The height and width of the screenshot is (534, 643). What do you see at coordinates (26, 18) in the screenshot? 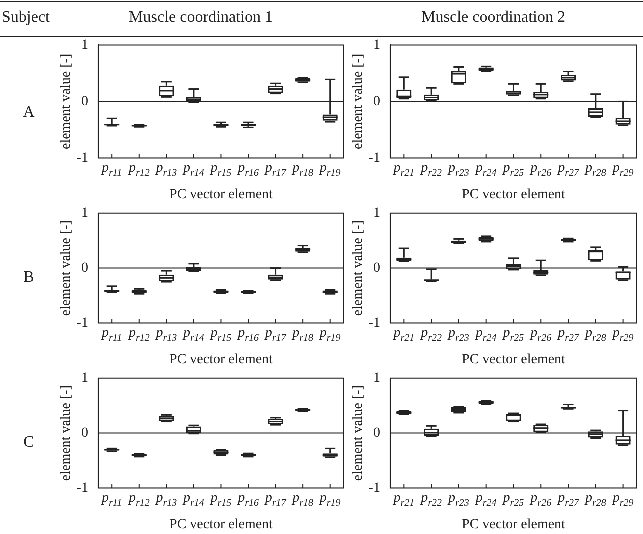
I see `text: Subject` at bounding box center [26, 18].